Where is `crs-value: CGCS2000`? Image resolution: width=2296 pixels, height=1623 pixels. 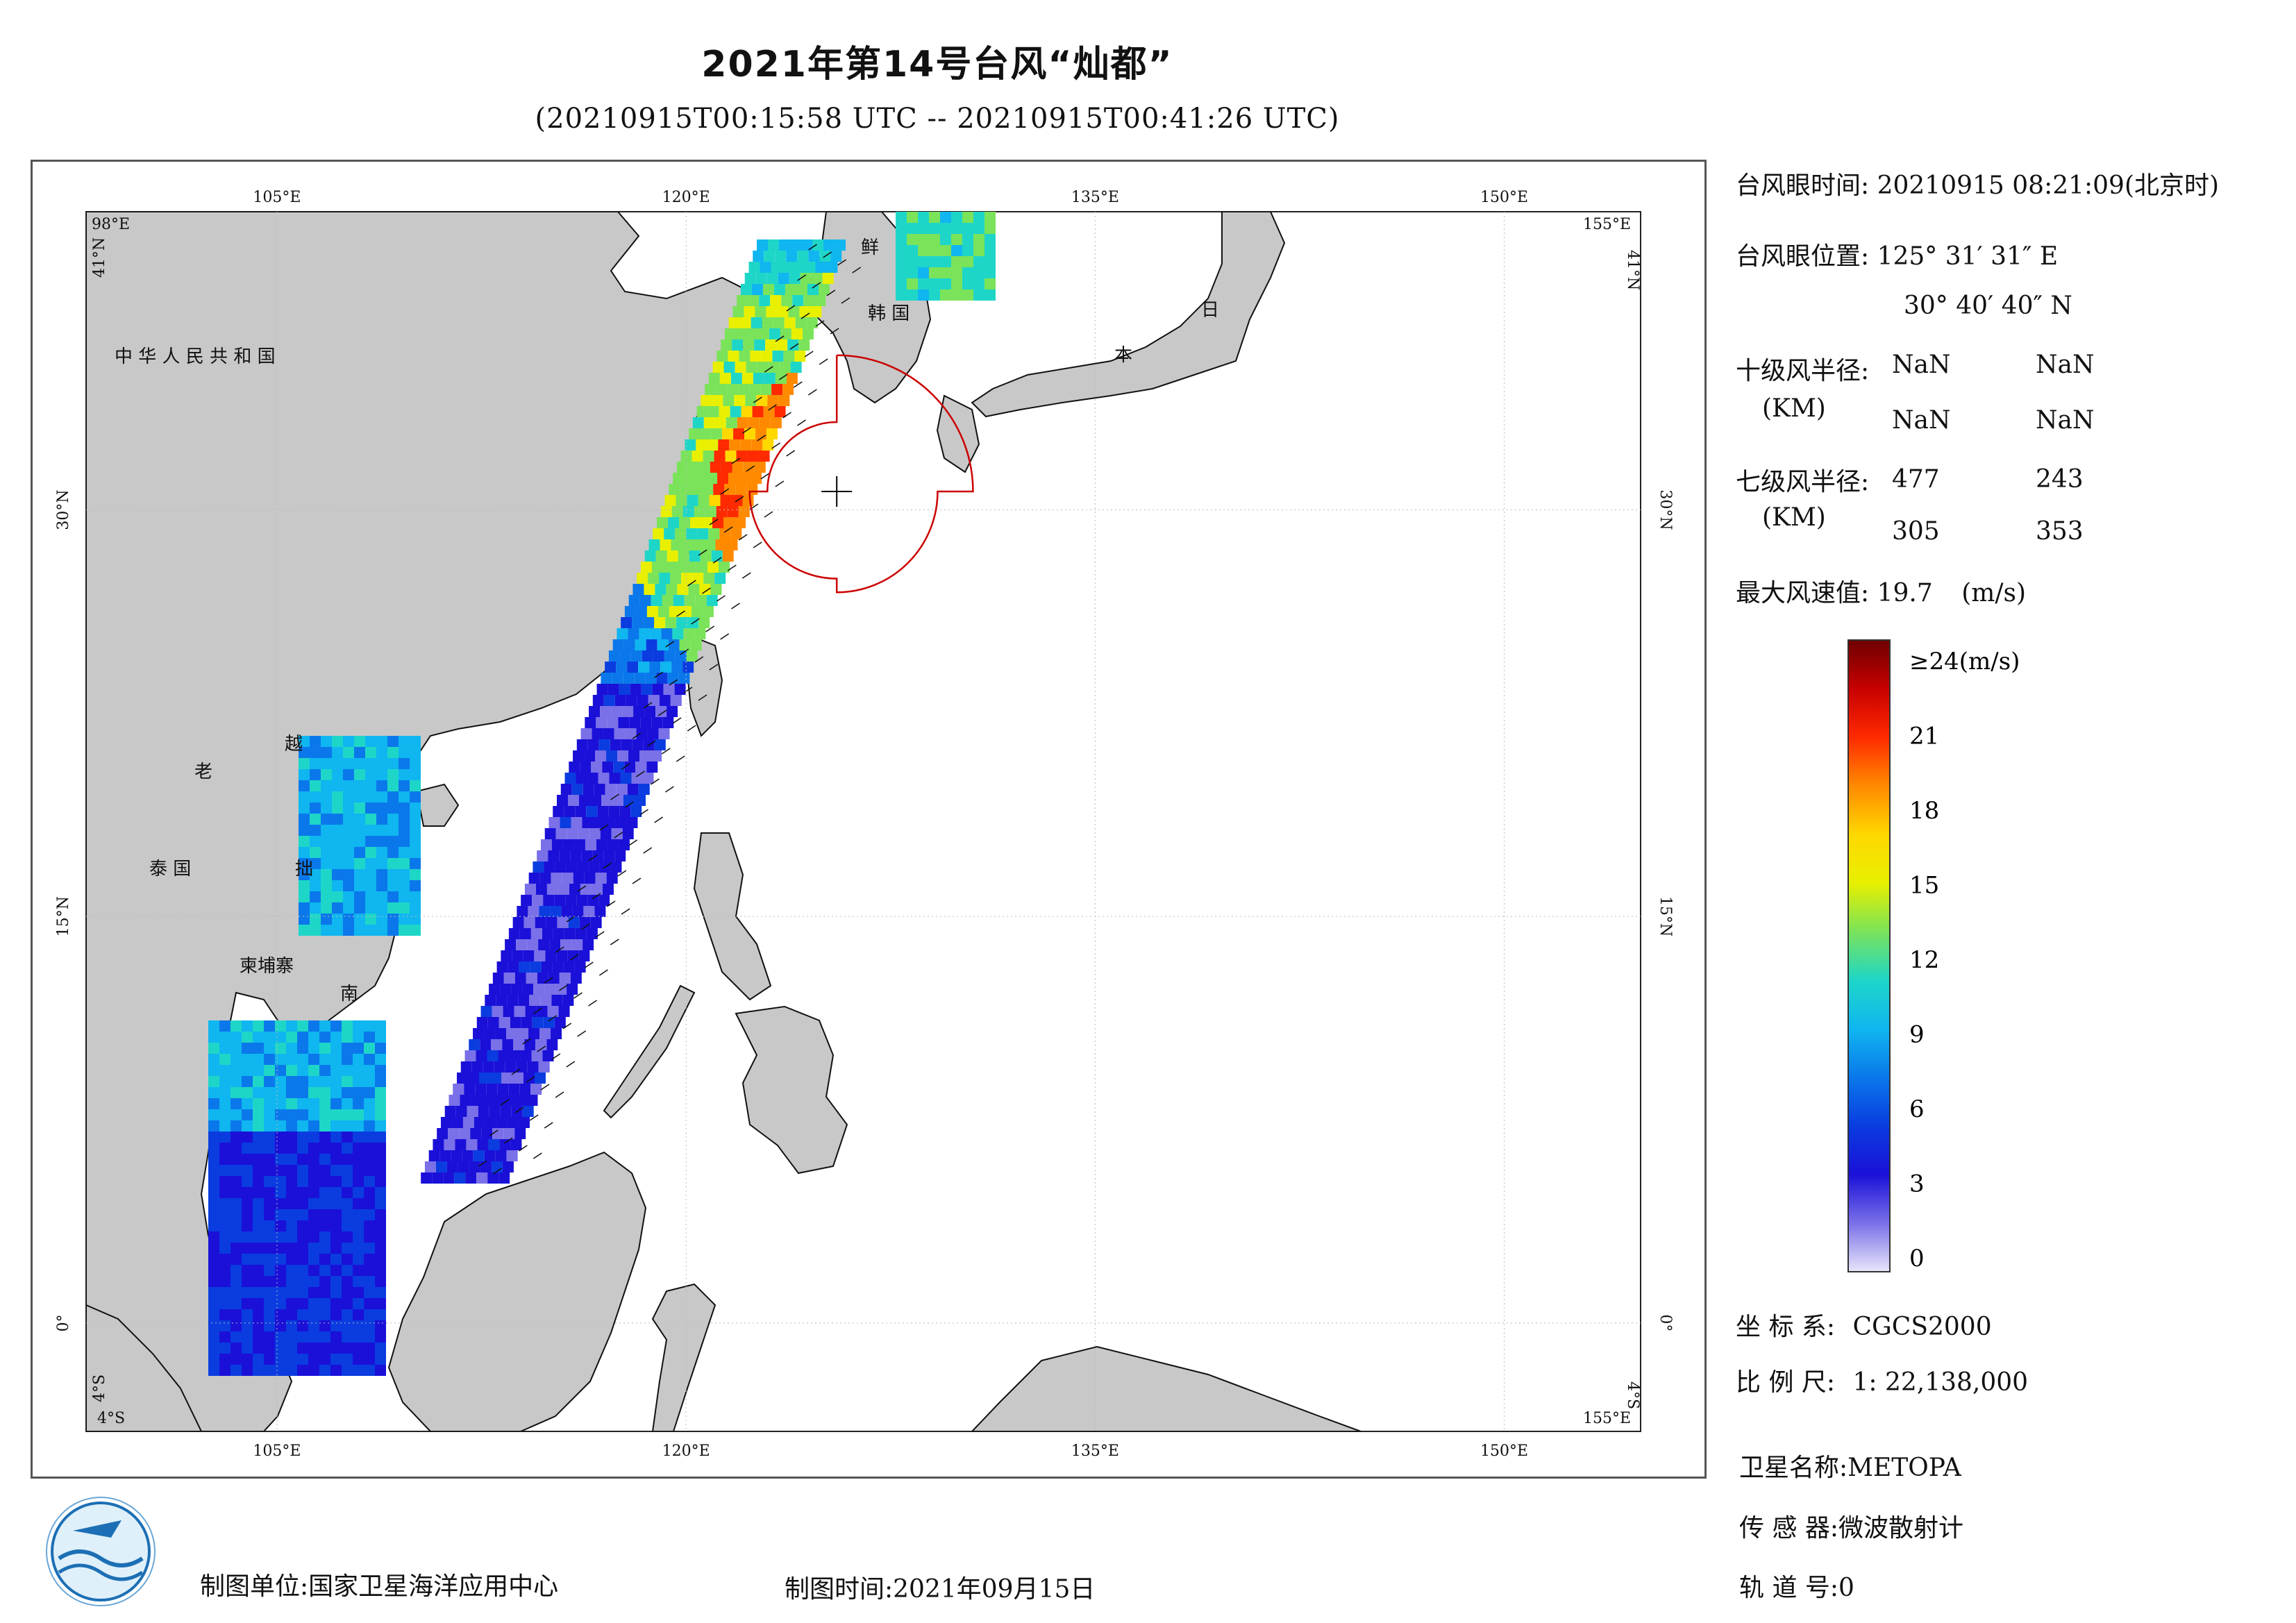
crs-value: CGCS2000 is located at coordinates (1922, 1327).